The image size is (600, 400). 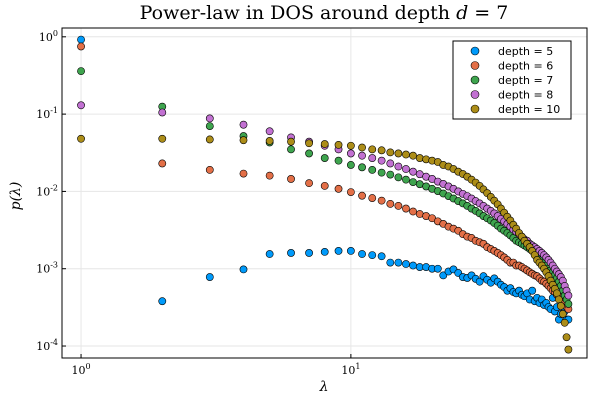 What do you see at coordinates (324, 13) in the screenshot?
I see `chart-title: Power-law in DOS around depth d = 7` at bounding box center [324, 13].